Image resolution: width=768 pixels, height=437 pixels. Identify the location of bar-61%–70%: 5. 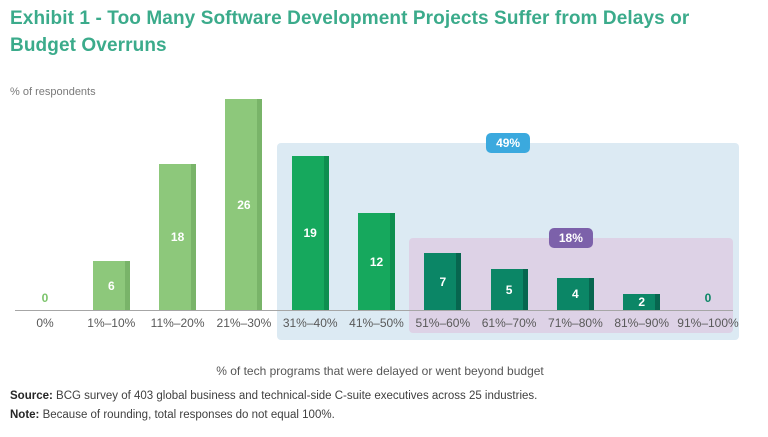
(509, 289).